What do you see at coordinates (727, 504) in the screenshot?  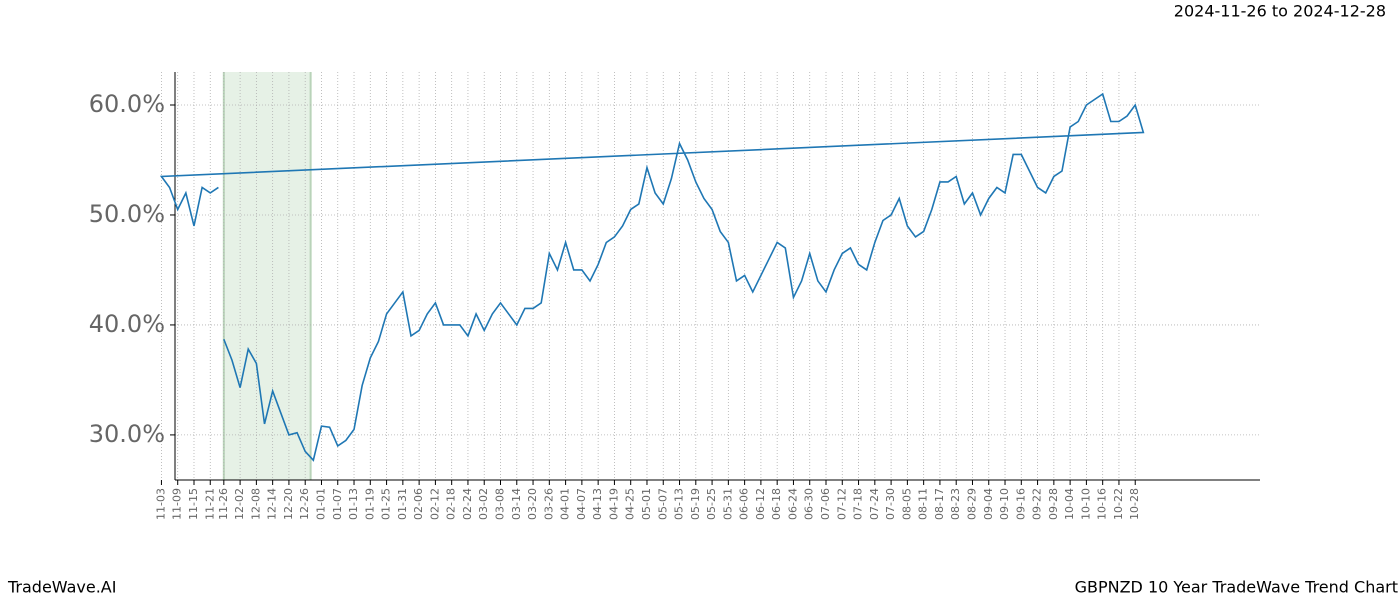 I see `x-tick-label: 05-31` at bounding box center [727, 504].